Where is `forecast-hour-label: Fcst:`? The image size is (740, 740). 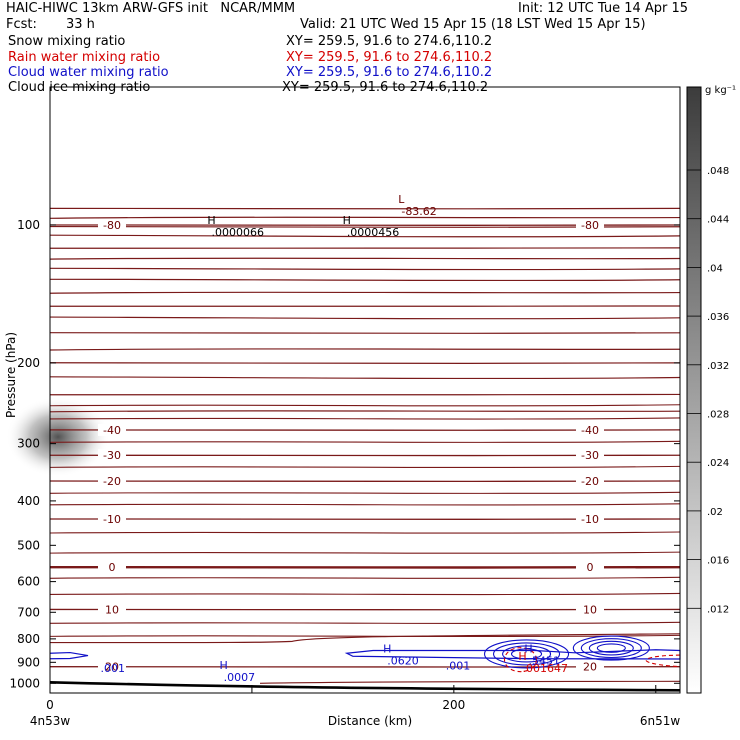 forecast-hour-label: Fcst: is located at coordinates (21, 24).